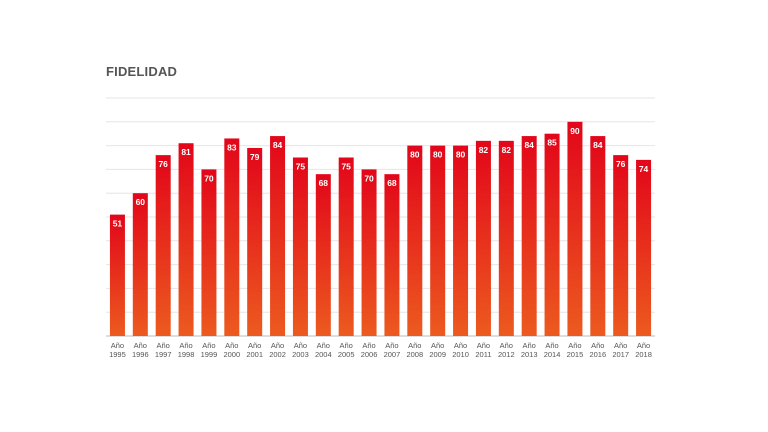  I want to click on x-tick-label-1999: Año 1999, so click(209, 350).